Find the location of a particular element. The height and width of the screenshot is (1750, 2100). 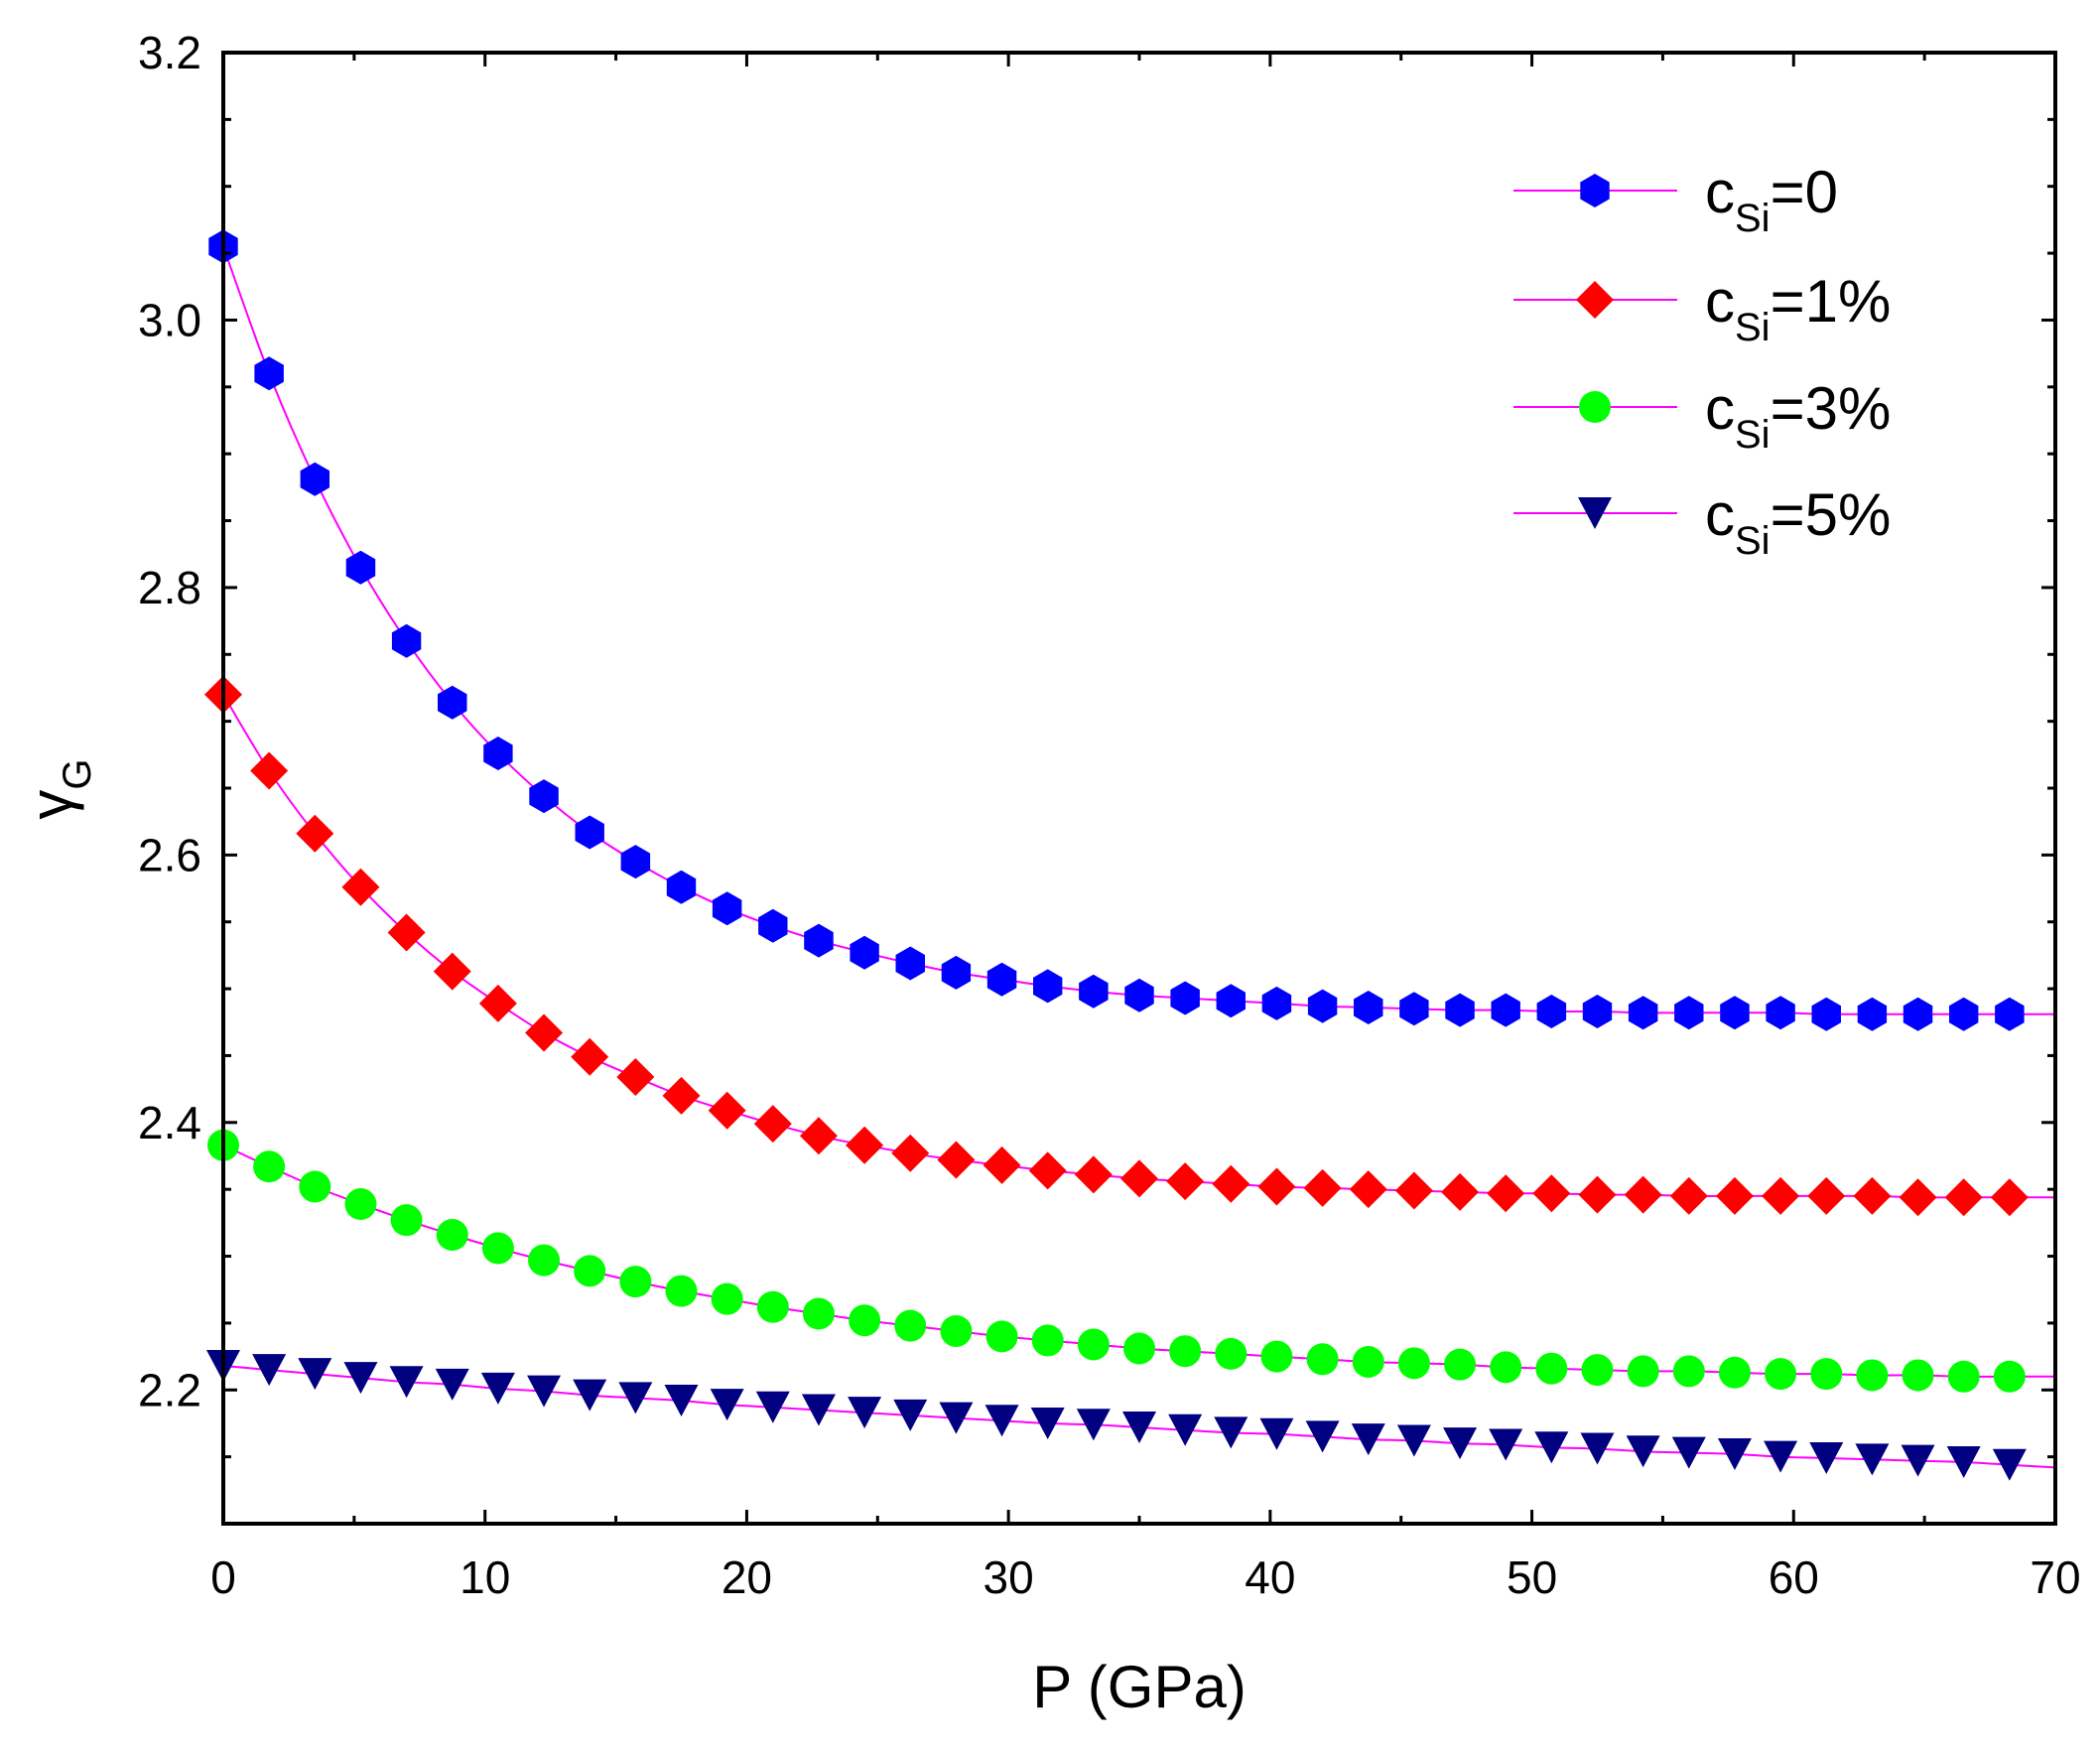

legend-marker-hexagon is located at coordinates (1595, 190).